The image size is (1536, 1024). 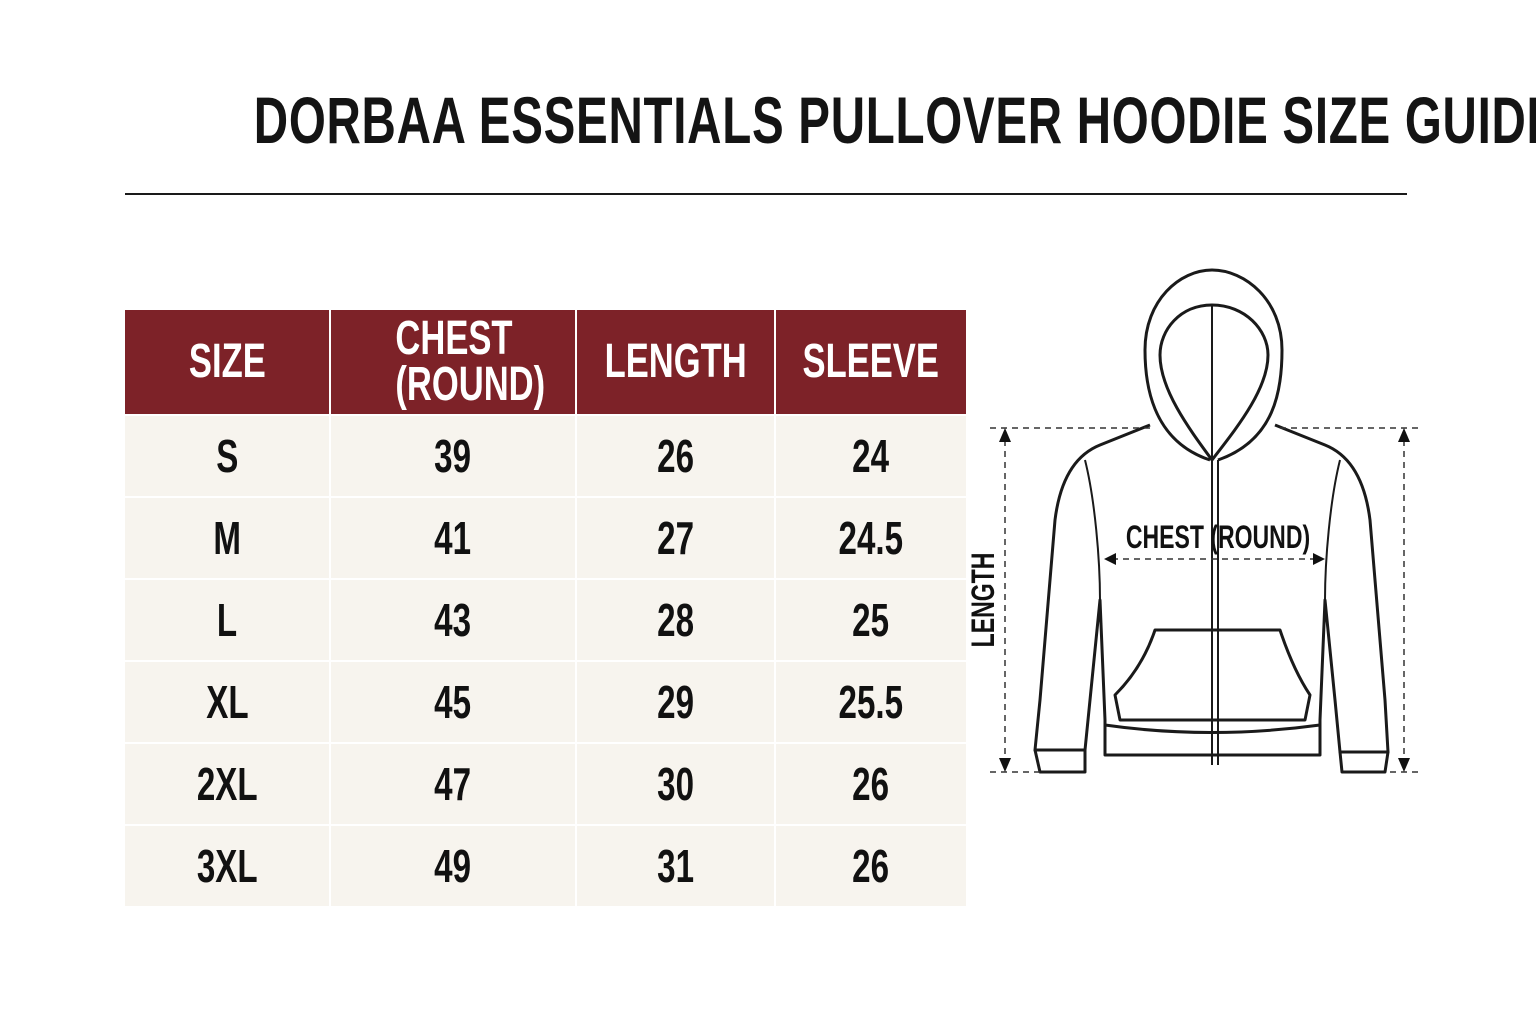 I want to click on hoodie-diagram: CHEST (ROUND) LENGTH, so click(x=1193, y=521).